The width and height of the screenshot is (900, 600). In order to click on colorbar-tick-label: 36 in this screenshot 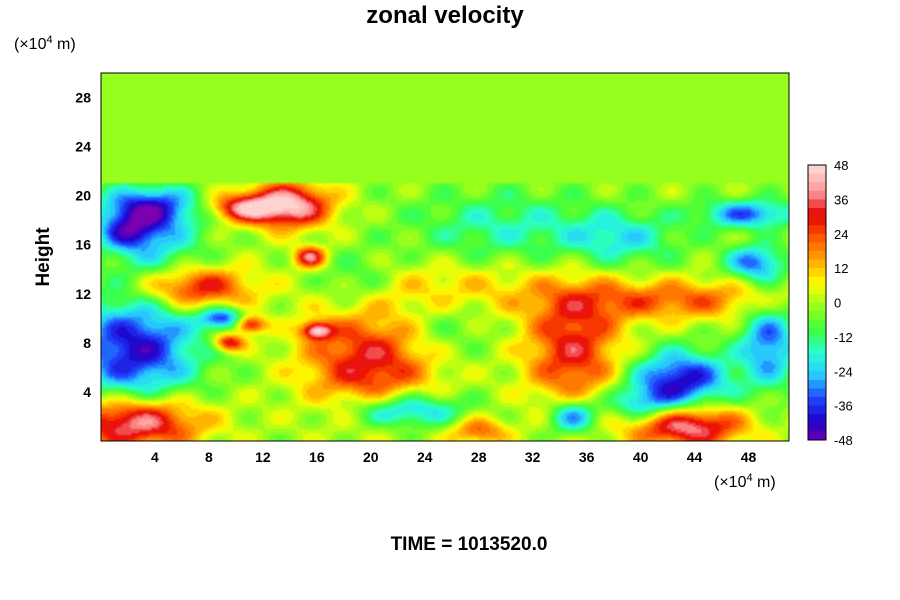, I will do `click(841, 199)`.